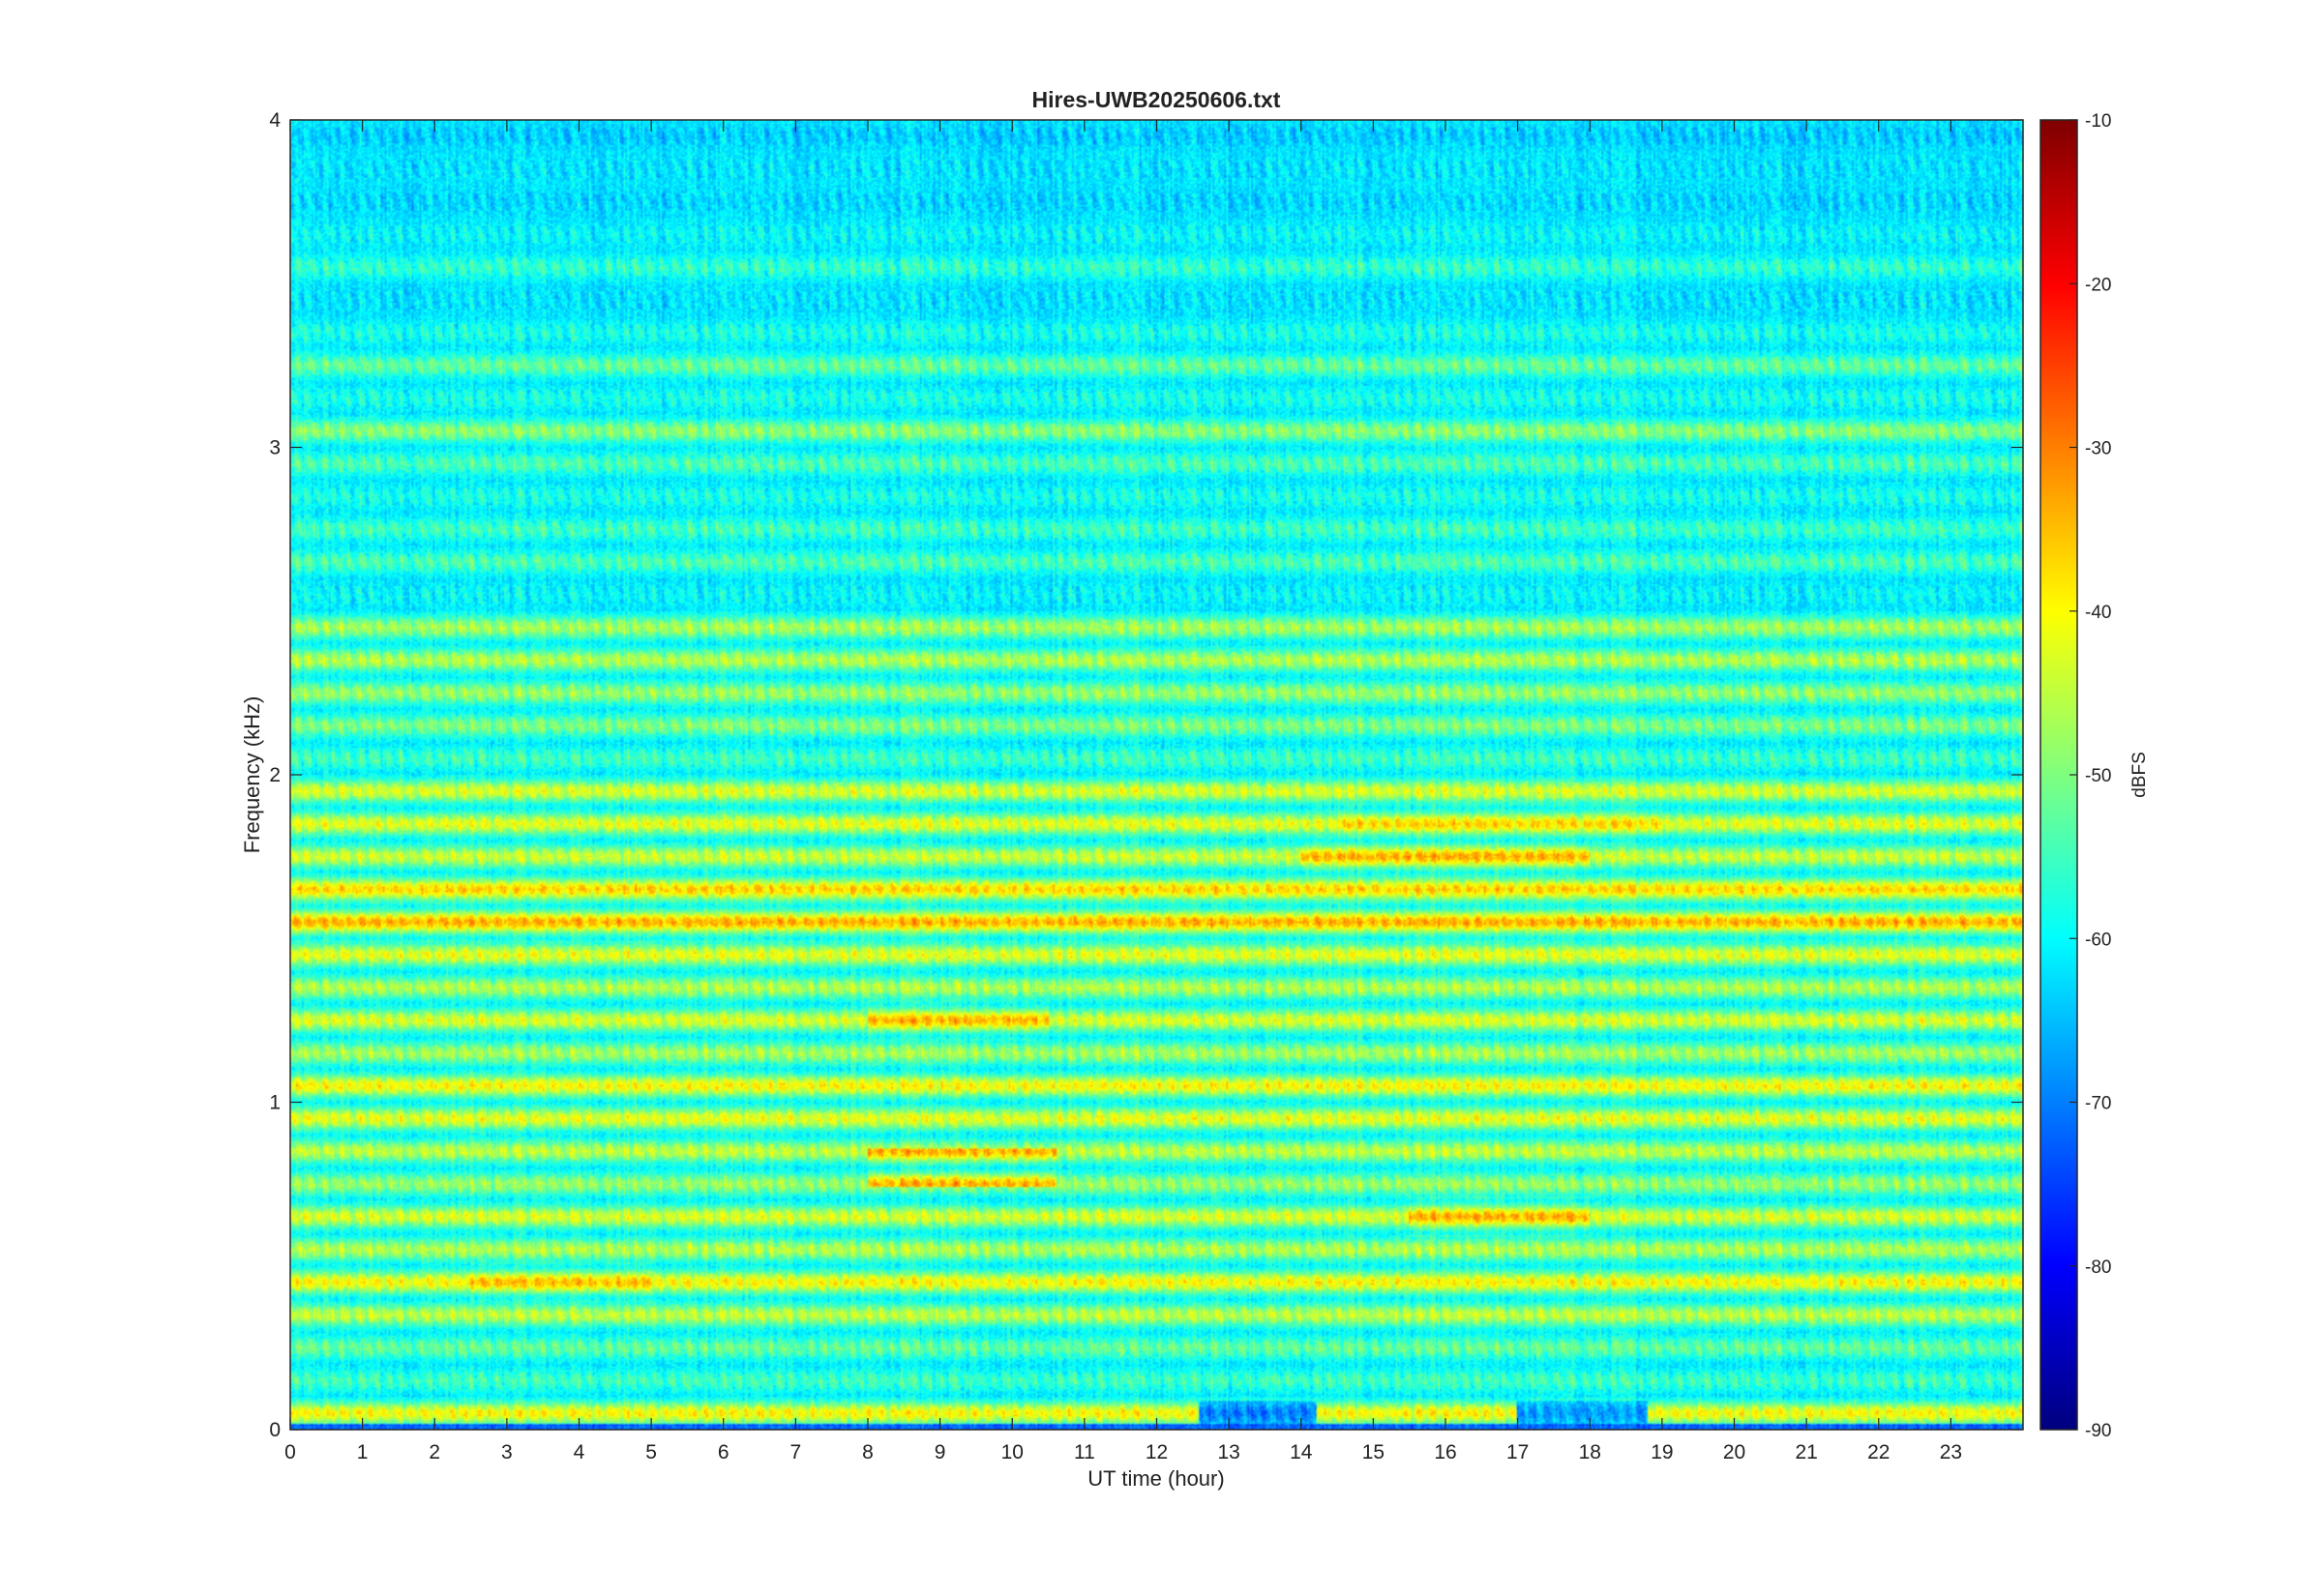  I want to click on x-tick-label: 13, so click(1228, 1452).